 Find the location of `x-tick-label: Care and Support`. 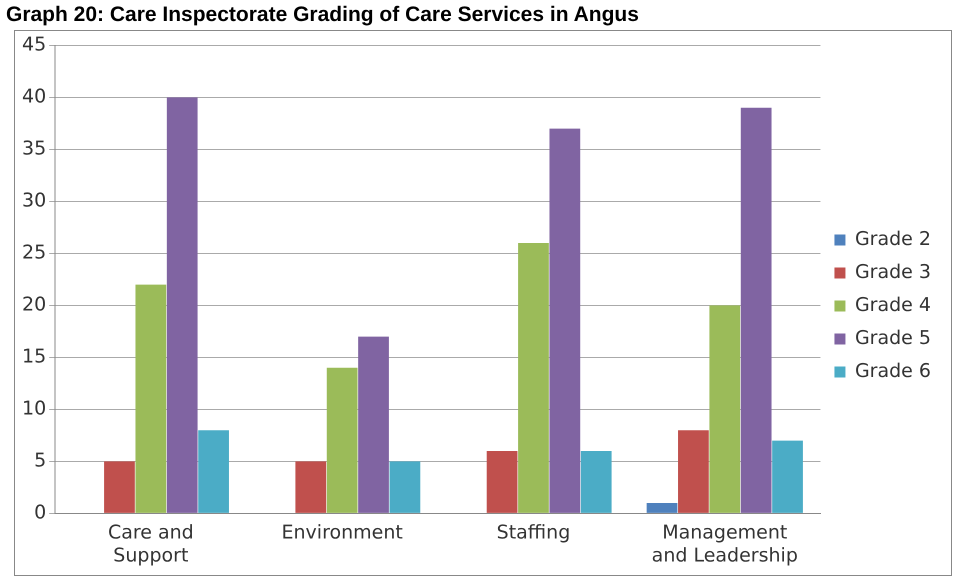

x-tick-label: Care and Support is located at coordinates (151, 544).